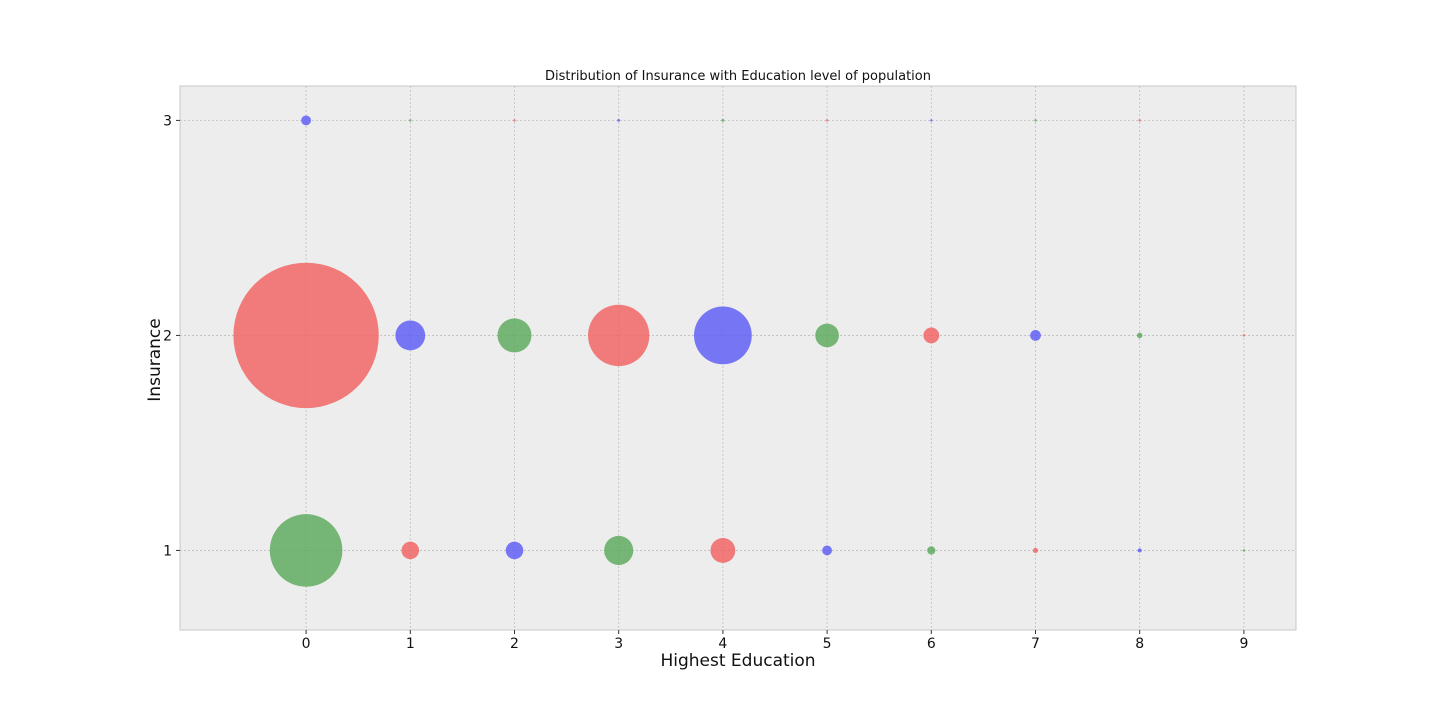 The width and height of the screenshot is (1440, 720). Describe the element at coordinates (1139, 644) in the screenshot. I see `x-tick-label: 8` at that location.